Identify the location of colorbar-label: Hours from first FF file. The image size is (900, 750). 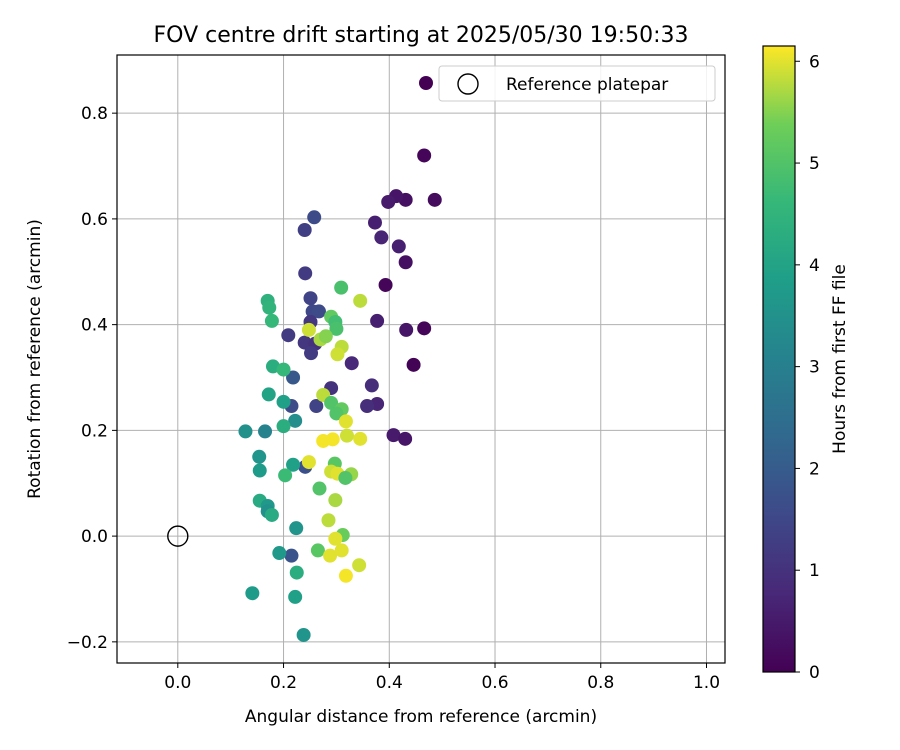
(840, 359).